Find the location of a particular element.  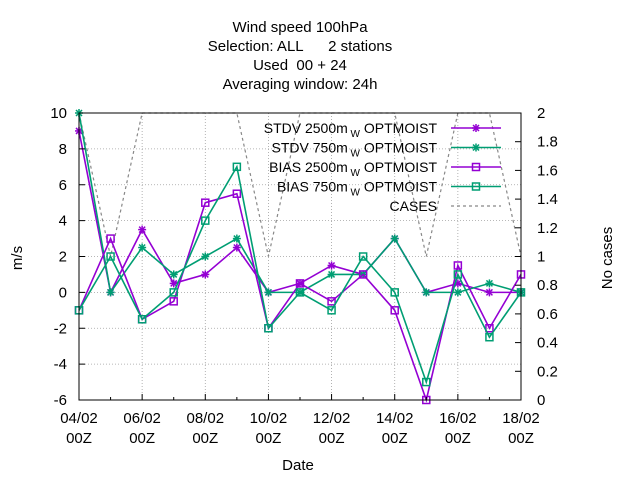

legend-name: BIAS 2500m is located at coordinates (308, 167).